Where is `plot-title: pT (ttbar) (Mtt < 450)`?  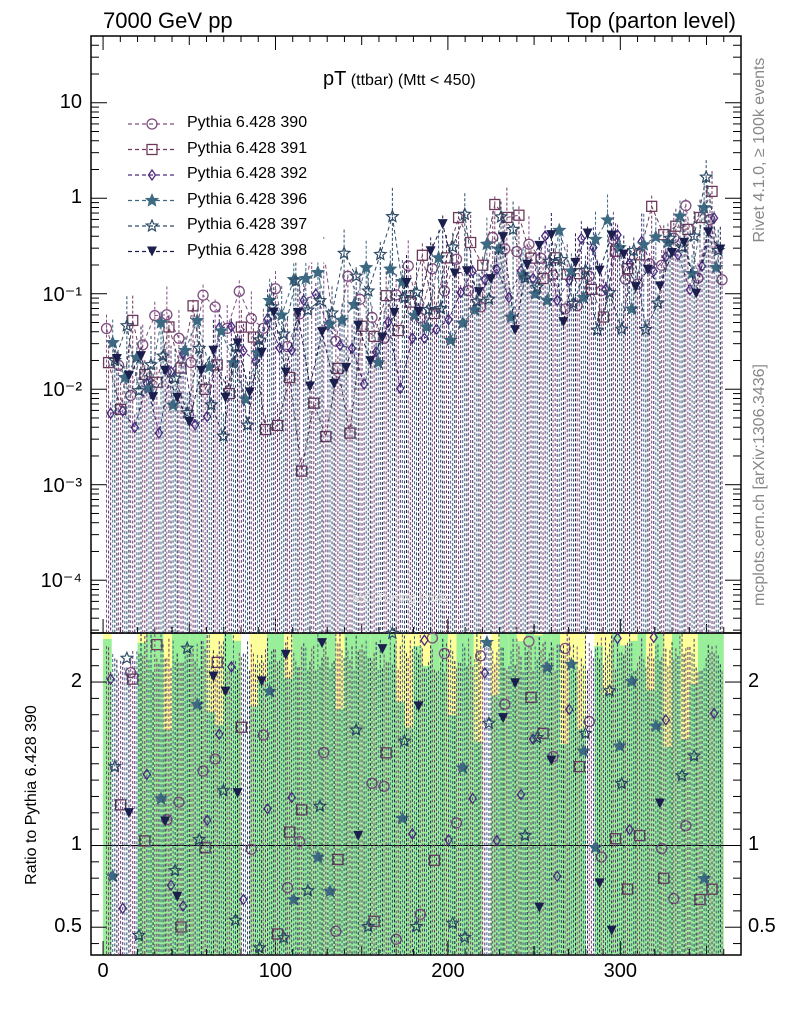 plot-title: pT (ttbar) (Mtt < 450) is located at coordinates (399, 79).